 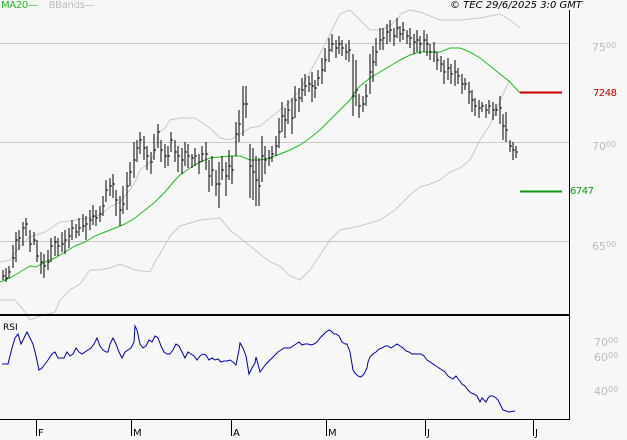 What do you see at coordinates (606, 342) in the screenshot?
I see `rsi-label-70: 7000` at bounding box center [606, 342].